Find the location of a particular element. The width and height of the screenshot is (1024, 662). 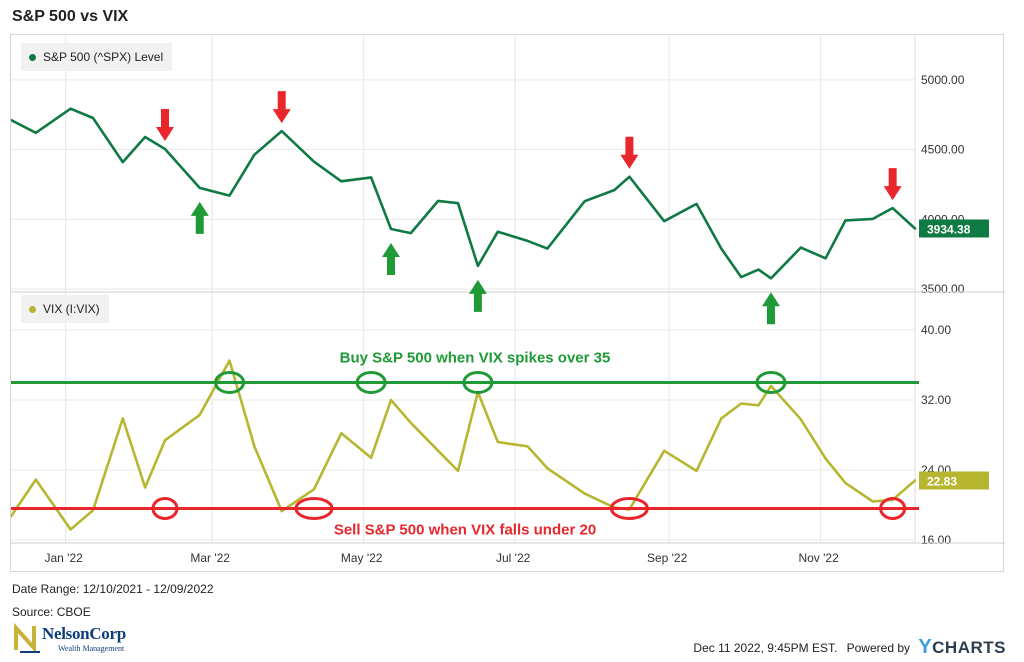

ycharts-brand: YCHARTS is located at coordinates (962, 647).